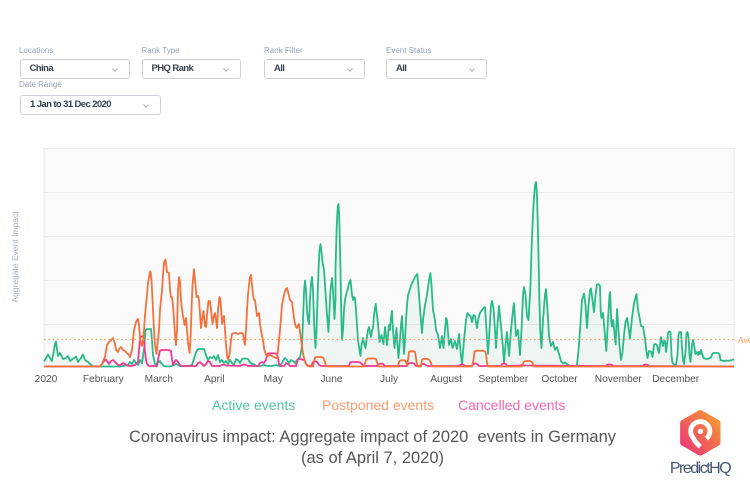 The height and width of the screenshot is (500, 750). I want to click on svg-text: Average, so click(744, 340).